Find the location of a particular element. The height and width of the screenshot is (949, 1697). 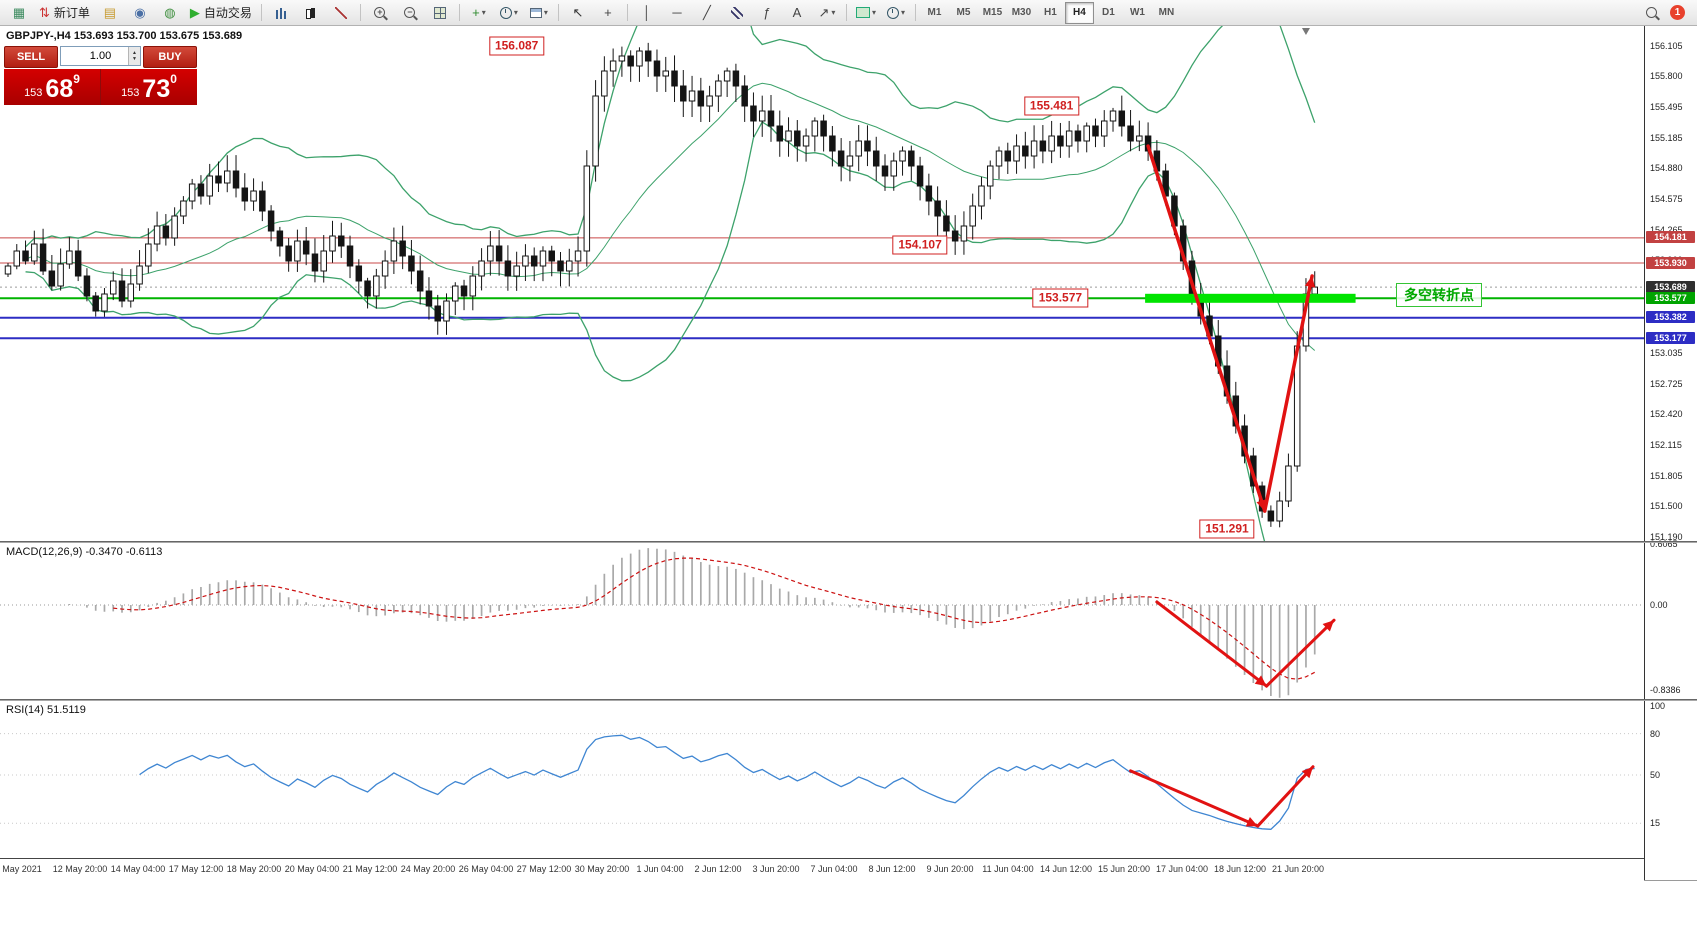

price-annotation-153.577: 153.577 is located at coordinates (1060, 298).